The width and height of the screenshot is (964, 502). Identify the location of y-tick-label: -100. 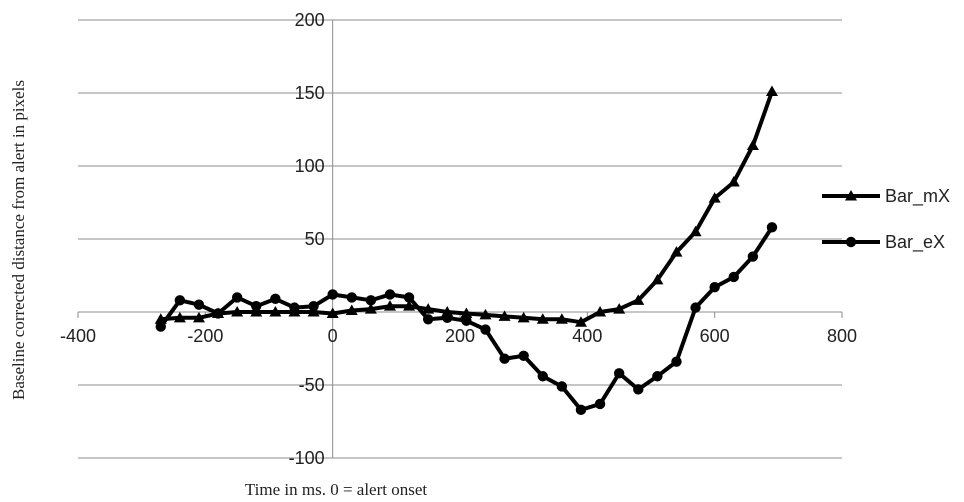
(307, 458).